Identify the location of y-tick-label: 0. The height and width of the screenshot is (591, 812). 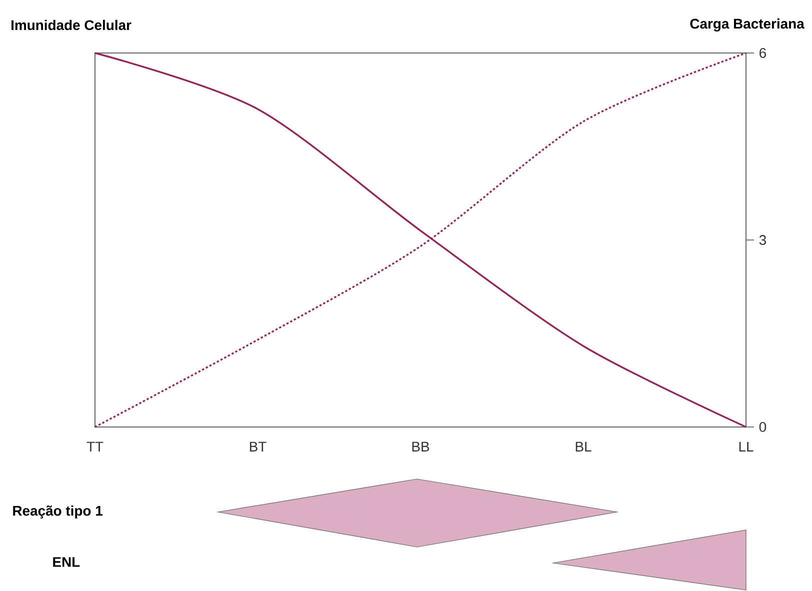
(762, 427).